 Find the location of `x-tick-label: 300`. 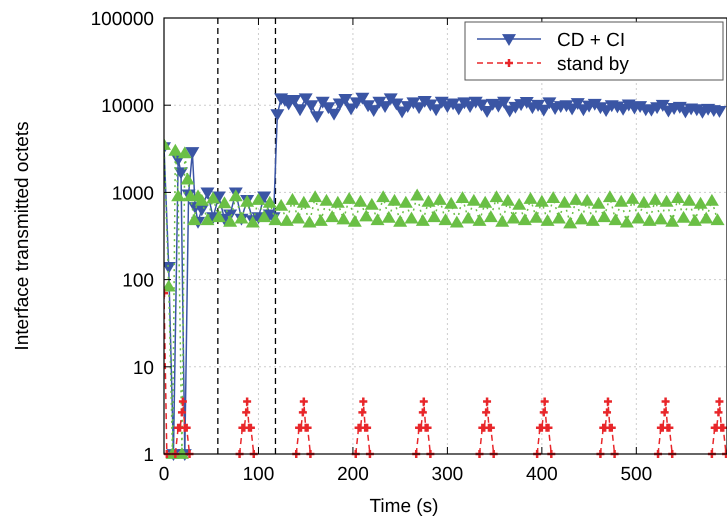

x-tick-label: 300 is located at coordinates (448, 474).